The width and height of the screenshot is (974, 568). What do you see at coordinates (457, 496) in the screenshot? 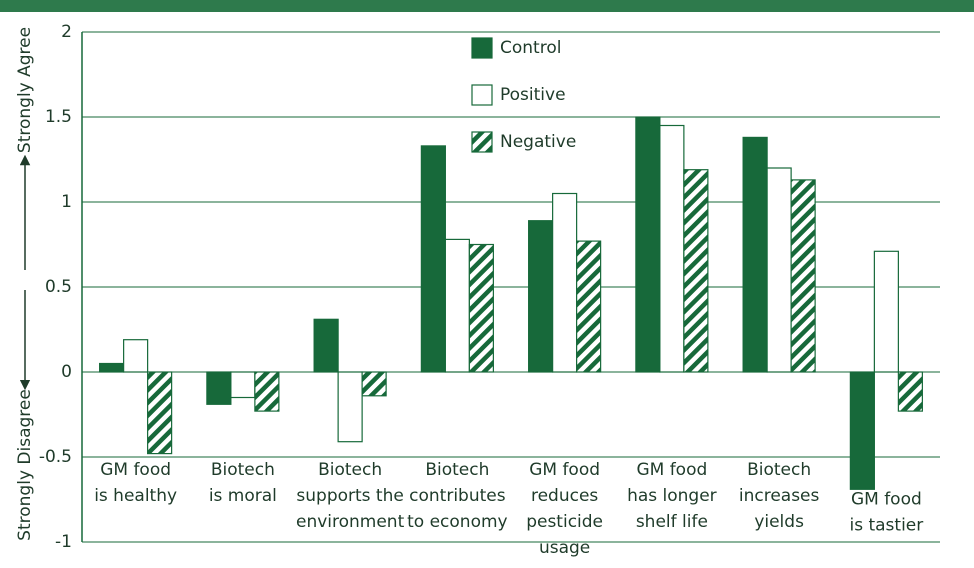
I see `x-tick-label: Biotech contributes to economy` at bounding box center [457, 496].